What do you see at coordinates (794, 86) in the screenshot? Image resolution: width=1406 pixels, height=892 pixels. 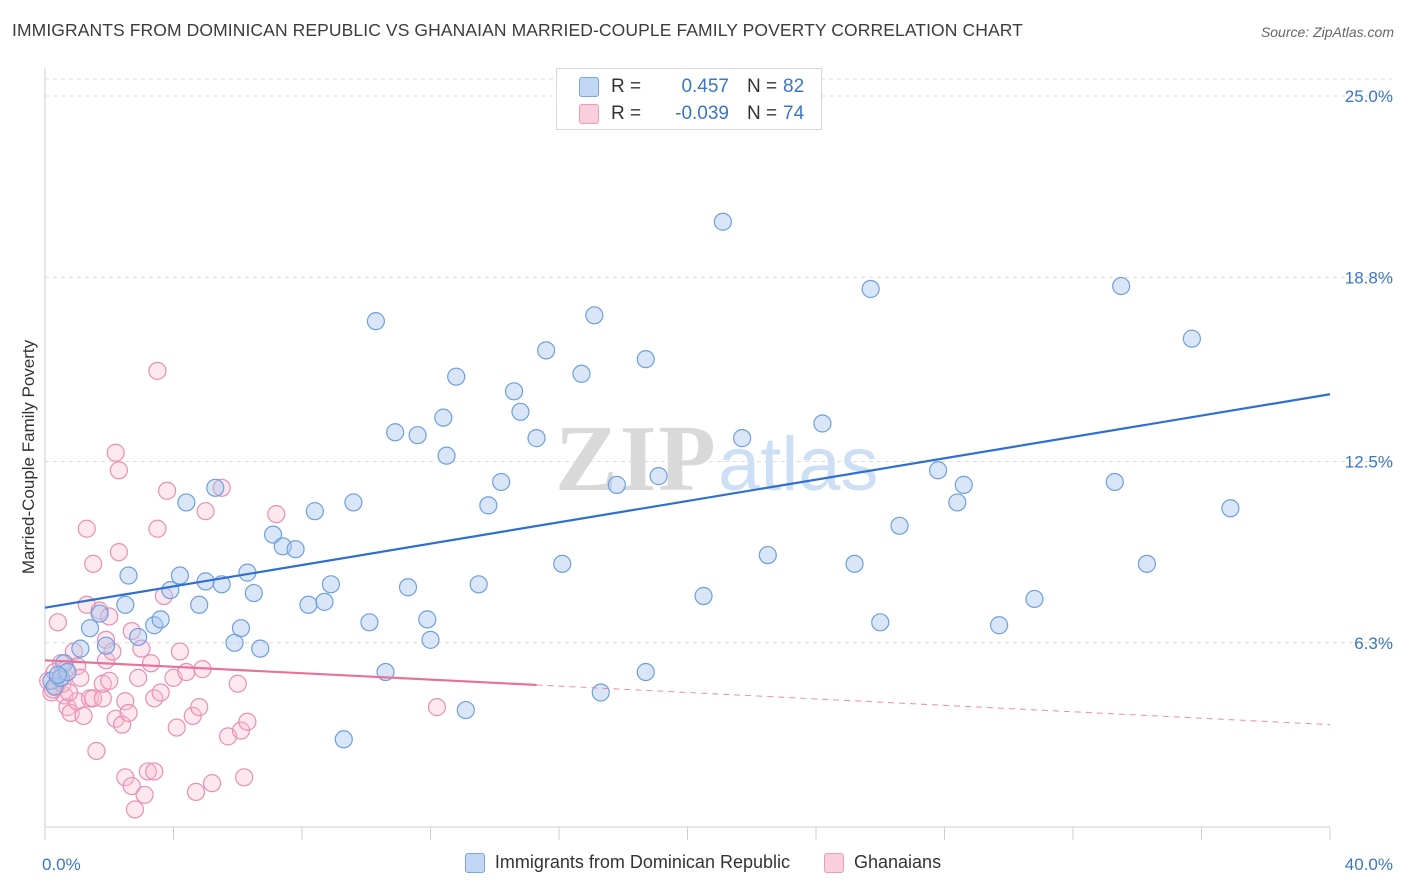 I see `n-value: 82` at bounding box center [794, 86].